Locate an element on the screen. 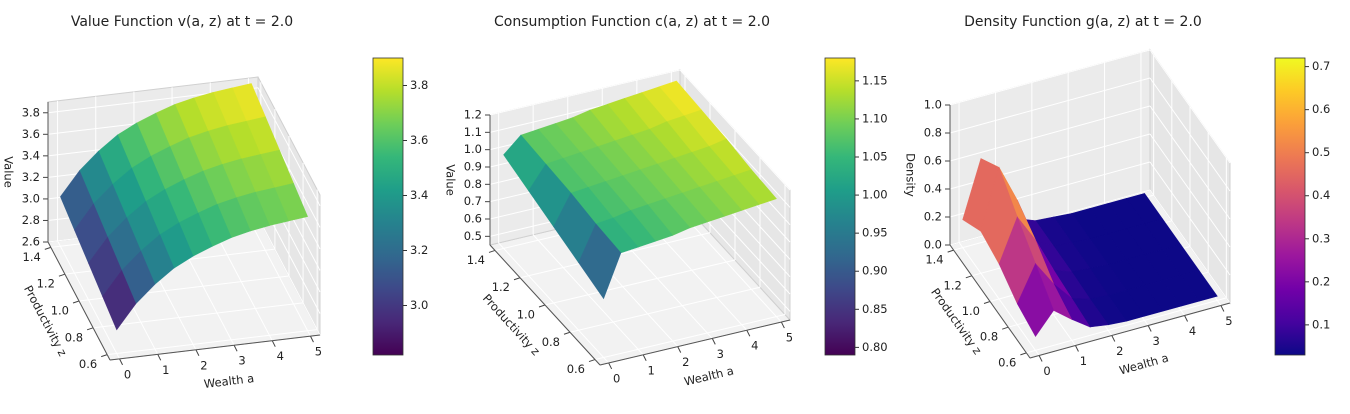 This screenshot has width=1350, height=414. colorbar-tick-label: 3.4 is located at coordinates (419, 195).